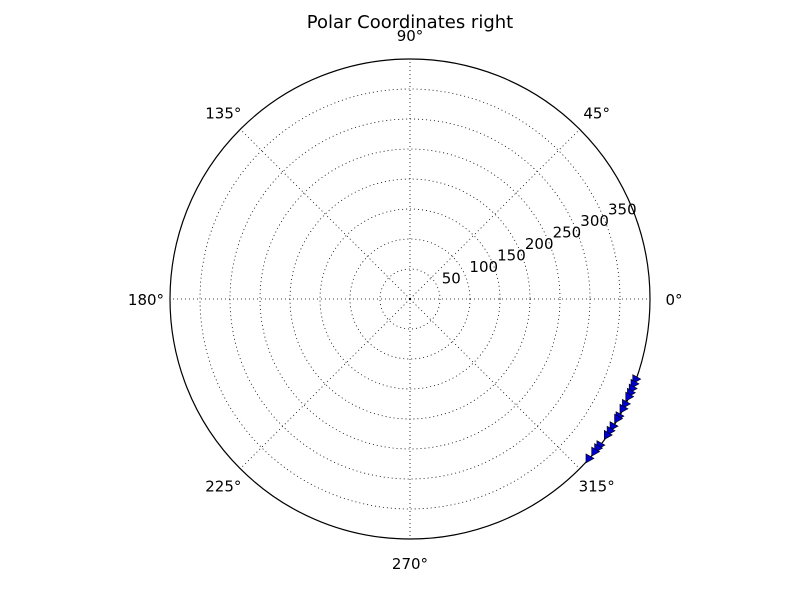 The height and width of the screenshot is (600, 800). Describe the element at coordinates (596, 113) in the screenshot. I see `theta-tick-label-45: 45°` at that location.